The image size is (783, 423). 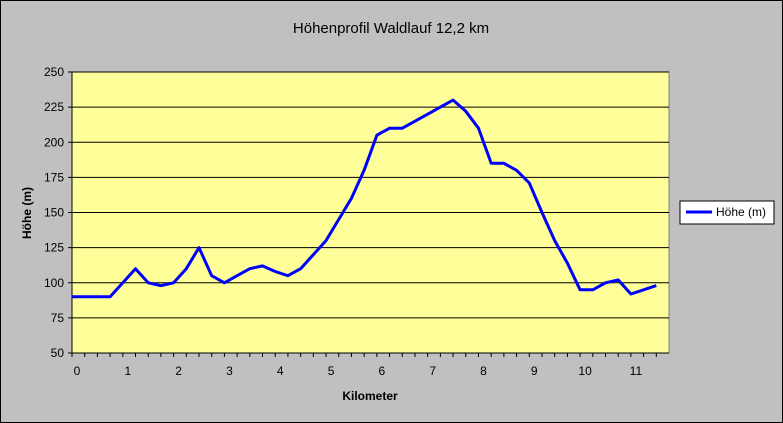 What do you see at coordinates (229, 371) in the screenshot?
I see `x-tick-label: 3` at bounding box center [229, 371].